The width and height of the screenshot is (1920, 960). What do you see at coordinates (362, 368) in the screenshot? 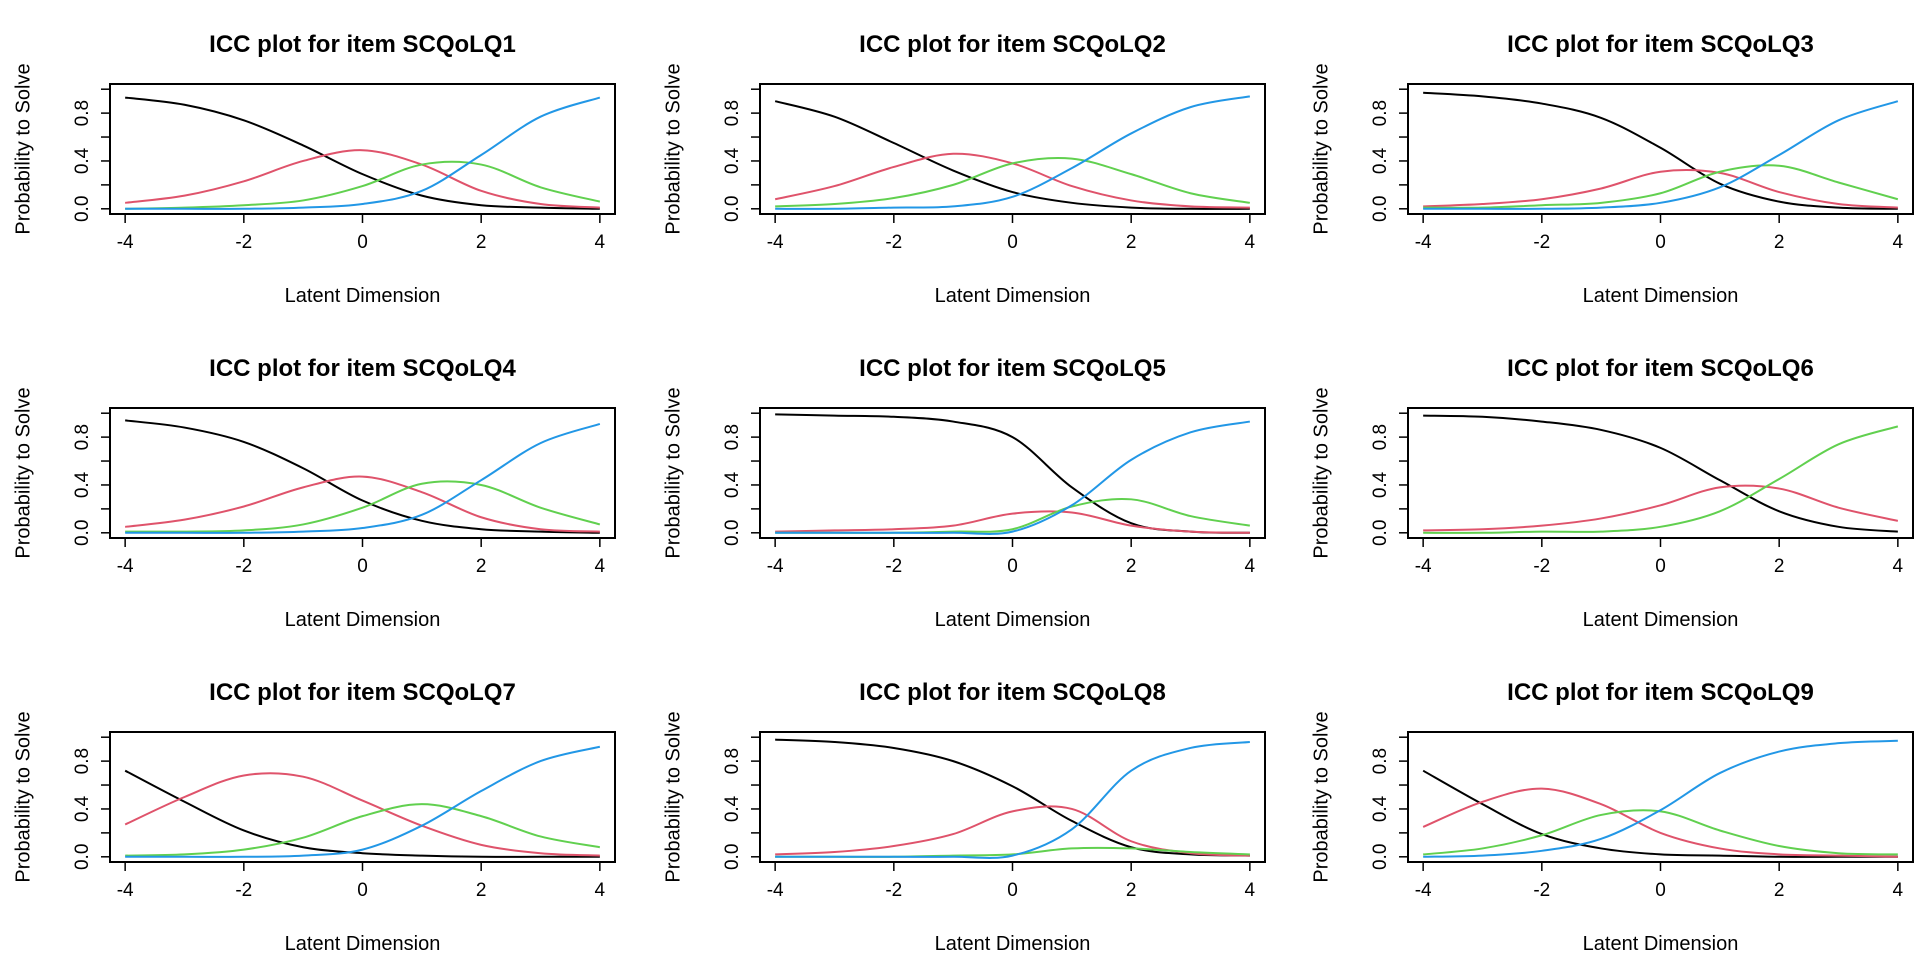
I see `panel-title: ICC plot for item SCQoLQ4` at bounding box center [362, 368].